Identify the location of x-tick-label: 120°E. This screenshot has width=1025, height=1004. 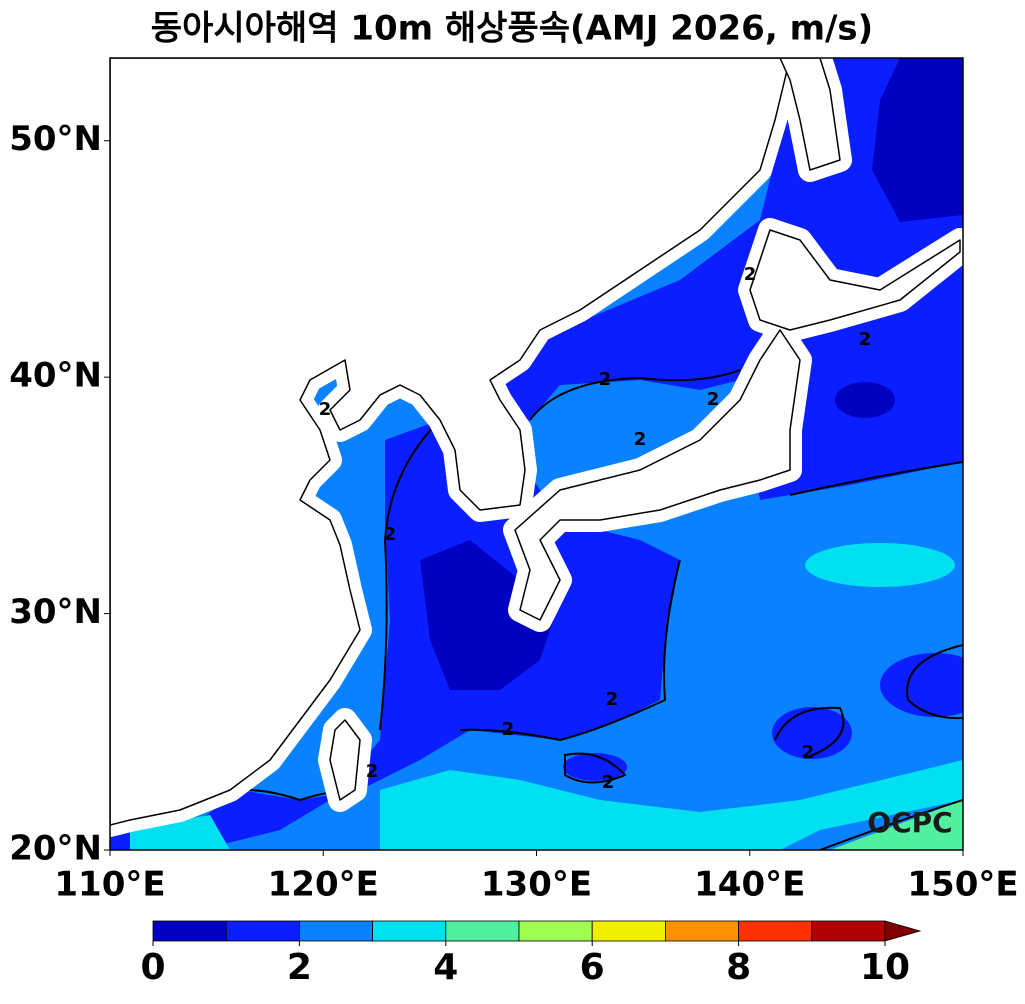
(323, 885).